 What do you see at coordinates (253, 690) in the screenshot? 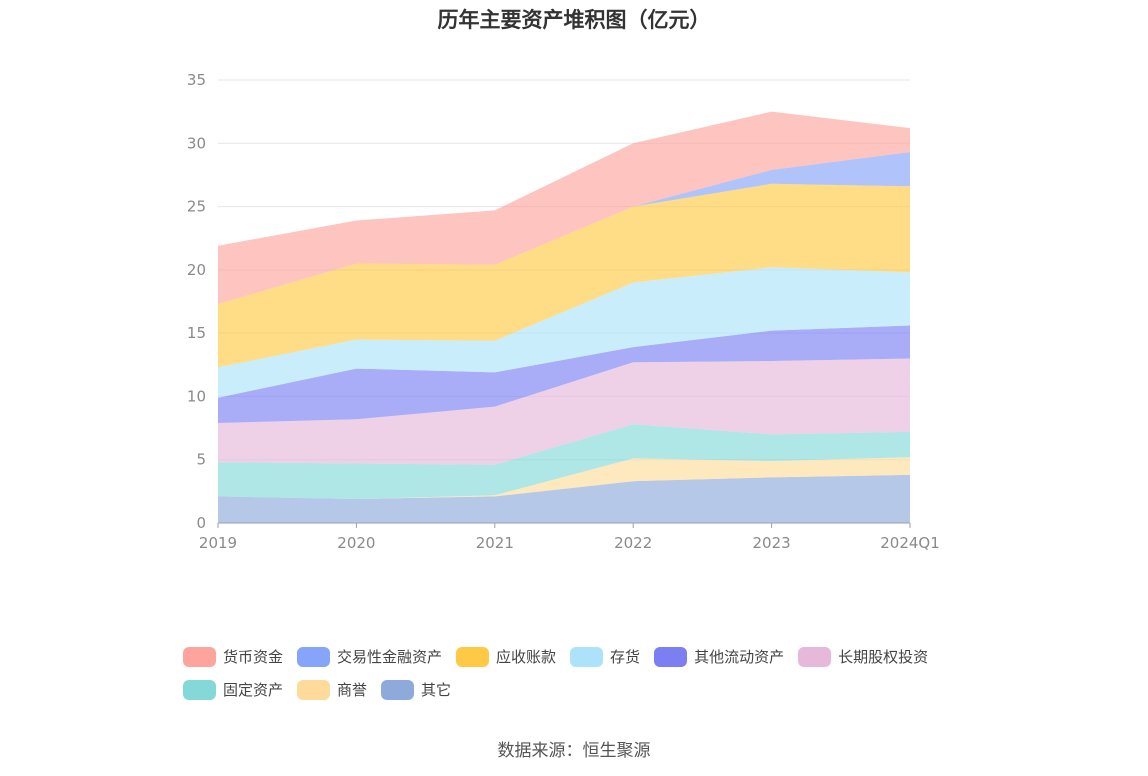
I see `legend-label: 固定资产` at bounding box center [253, 690].